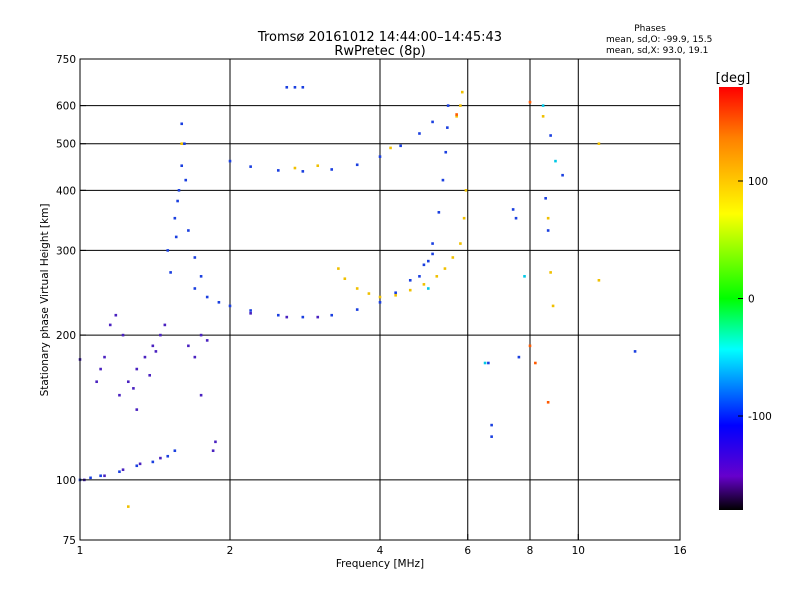  What do you see at coordinates (69, 541) in the screenshot?
I see `y-tick-label: 75` at bounding box center [69, 541].